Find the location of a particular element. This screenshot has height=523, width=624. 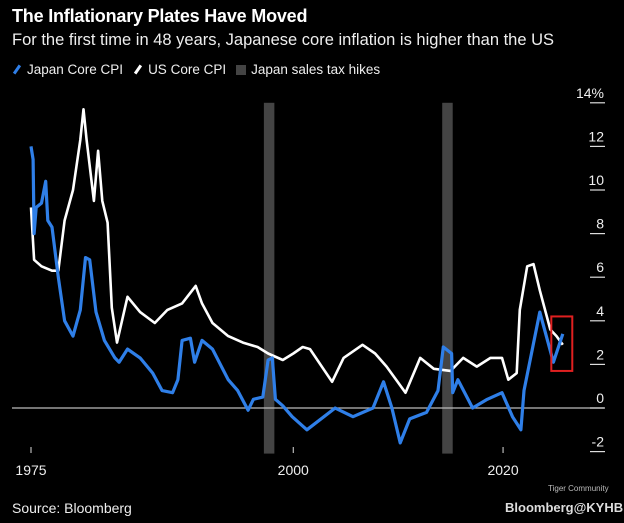

y-tick-label: 2 is located at coordinates (600, 354).